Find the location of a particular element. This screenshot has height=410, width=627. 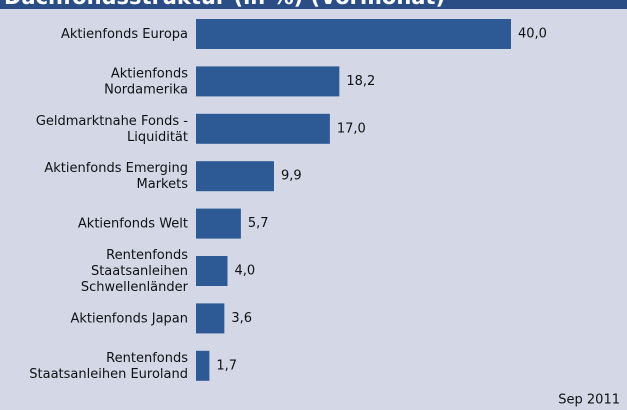

category-label: Rentenfonds Staatsanleihen Euroland is located at coordinates (108, 365).